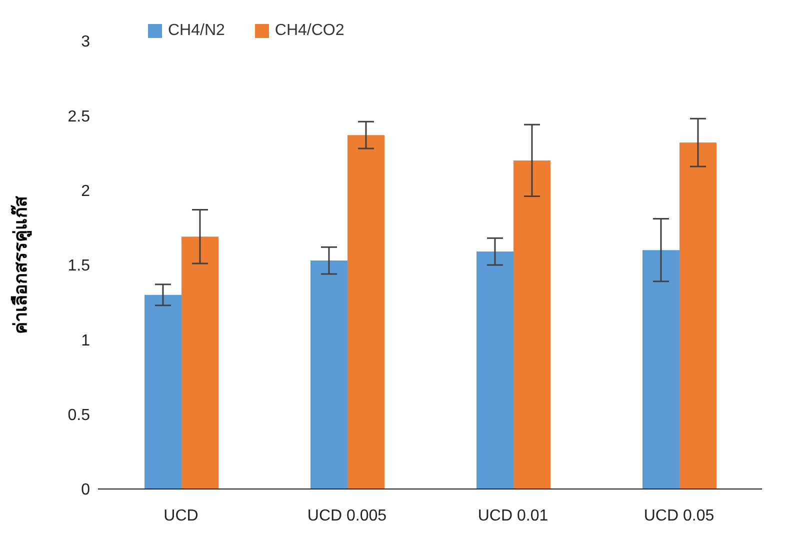 The width and height of the screenshot is (790, 547). Describe the element at coordinates (21, 264) in the screenshot. I see `y-axis-title: ค่าเลือกสรรคู่แก๊ส` at that location.